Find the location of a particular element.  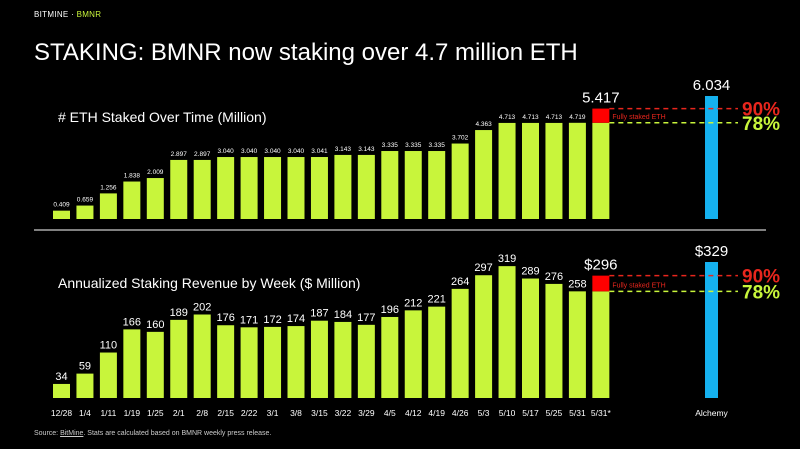

bar-value-label: 0.659 is located at coordinates (85, 200).